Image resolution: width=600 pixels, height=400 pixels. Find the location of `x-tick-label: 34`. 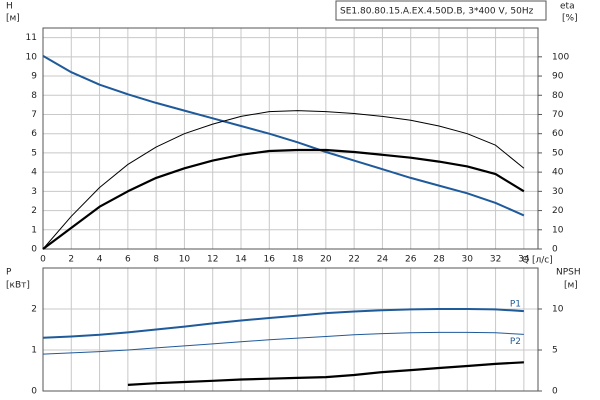

x-tick-label: 34 is located at coordinates (524, 260).